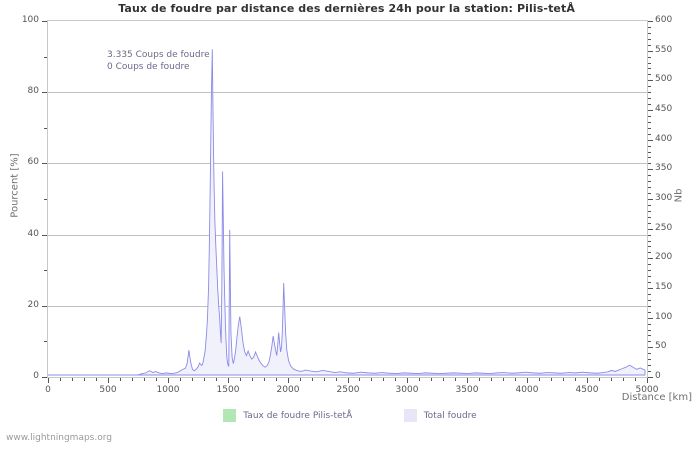 The image size is (700, 450). I want to click on legend-swatch-rate, so click(230, 415).